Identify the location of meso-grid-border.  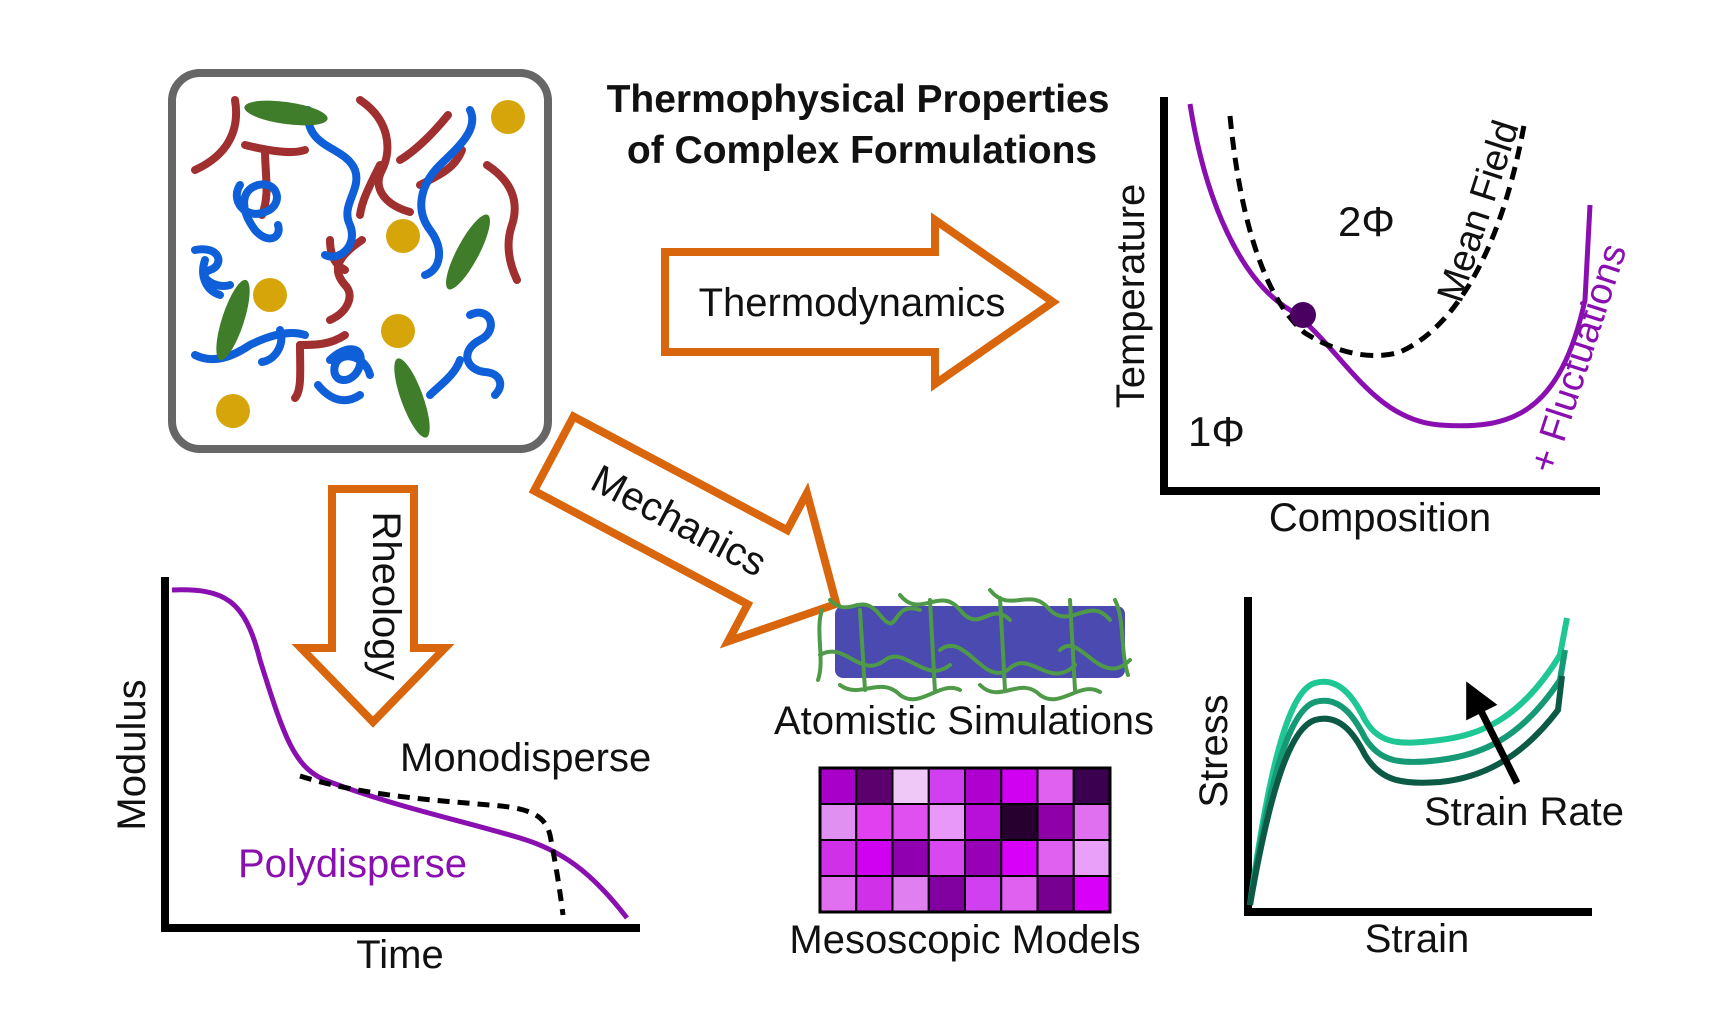
(965, 840).